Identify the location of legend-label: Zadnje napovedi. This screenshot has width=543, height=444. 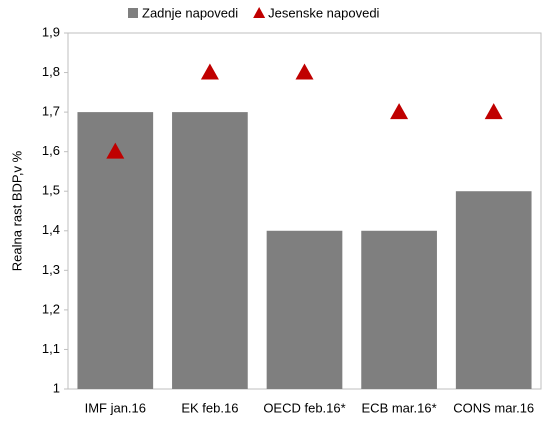
(190, 12).